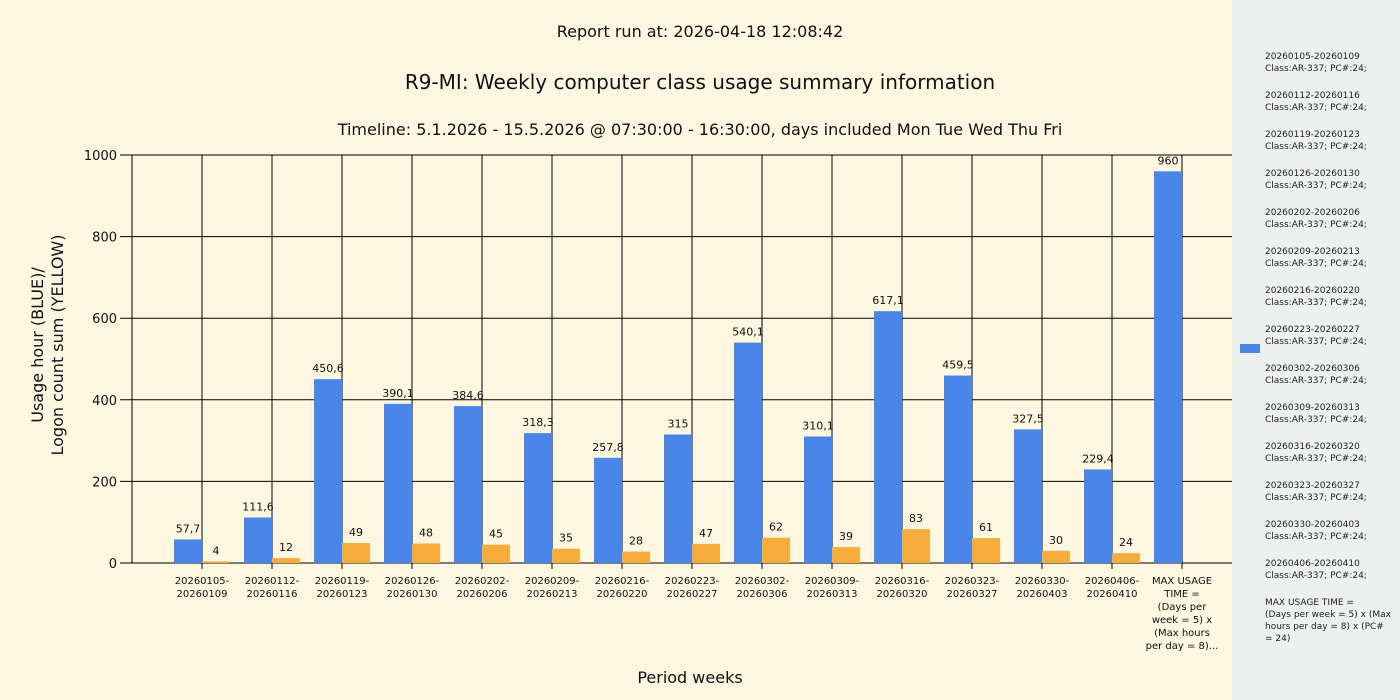  Describe the element at coordinates (1312, 174) in the screenshot. I see `legend-entry-period: 20260126-20260130` at that location.